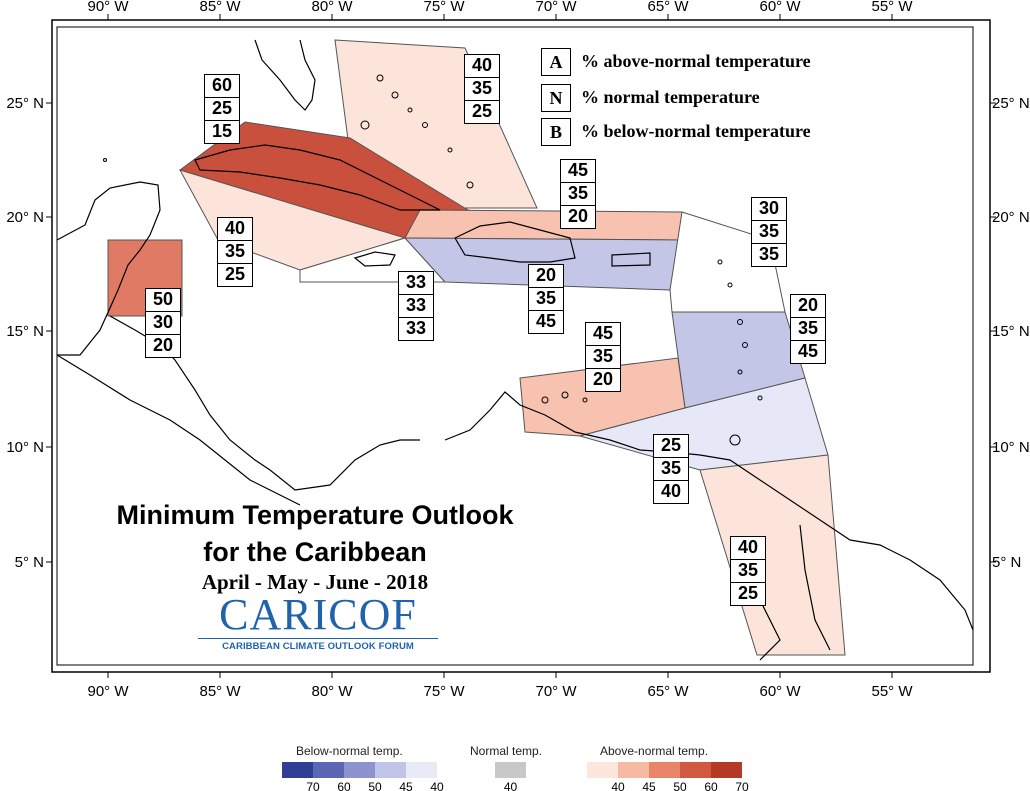  Describe the element at coordinates (25, 103) in the screenshot. I see `lat-label-left: 25° N` at that location.